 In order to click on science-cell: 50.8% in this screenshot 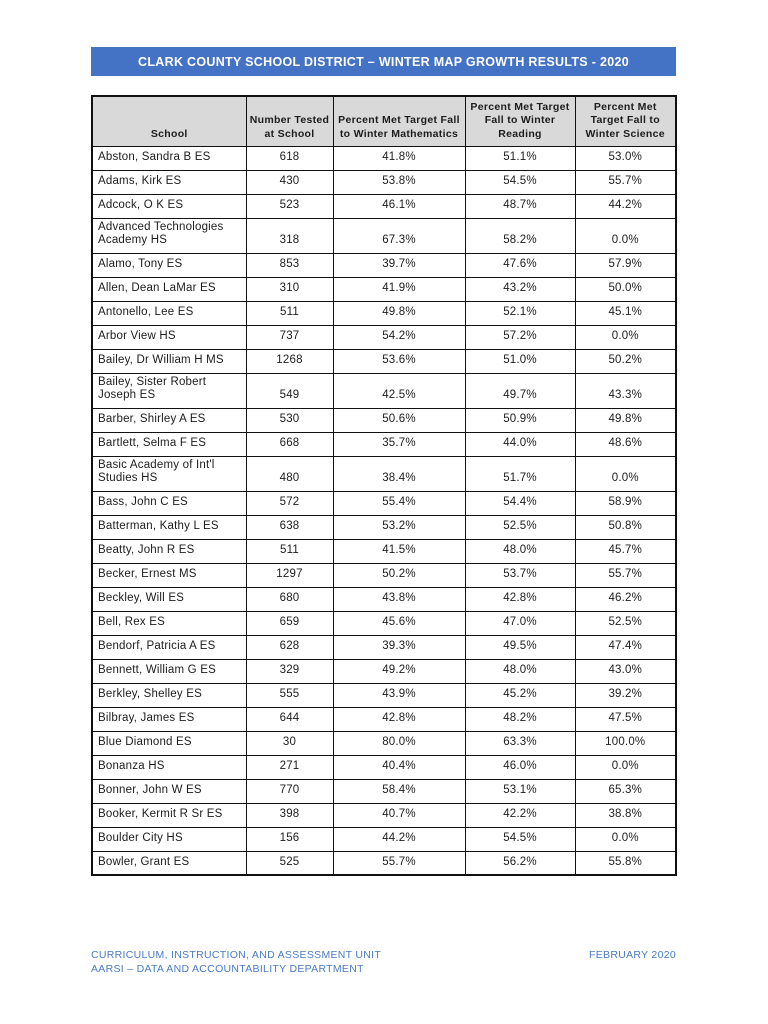, I will do `click(625, 527)`.